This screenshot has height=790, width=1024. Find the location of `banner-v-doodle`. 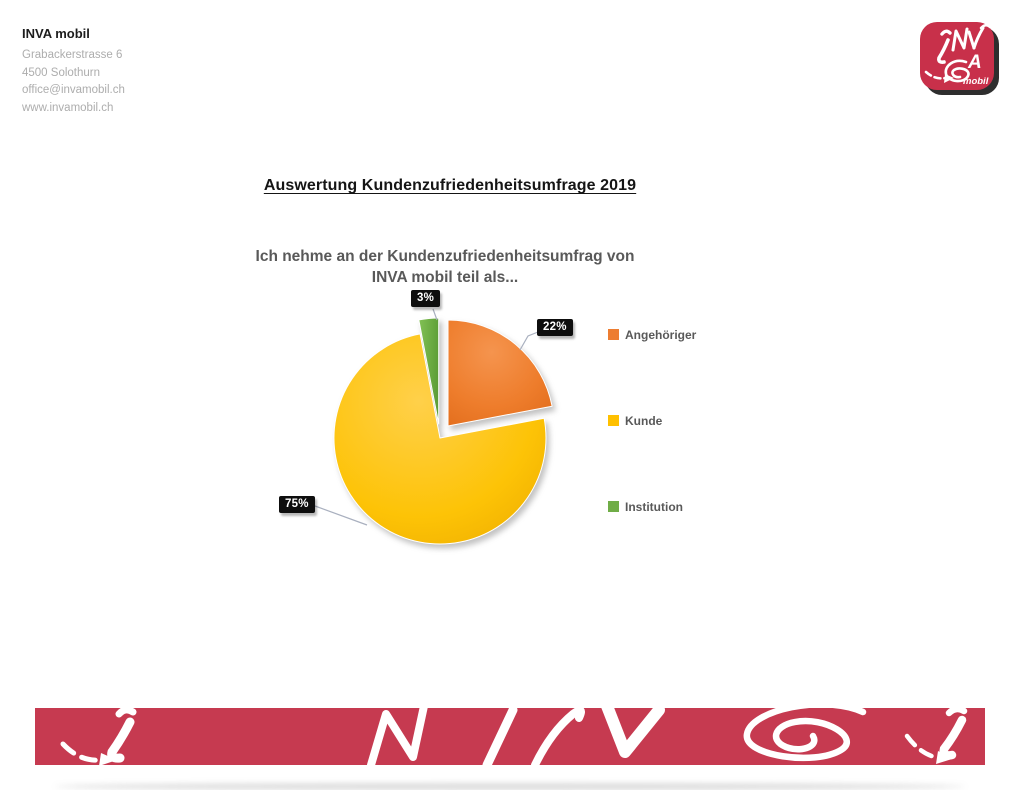

banner-v-doodle is located at coordinates (633, 733).